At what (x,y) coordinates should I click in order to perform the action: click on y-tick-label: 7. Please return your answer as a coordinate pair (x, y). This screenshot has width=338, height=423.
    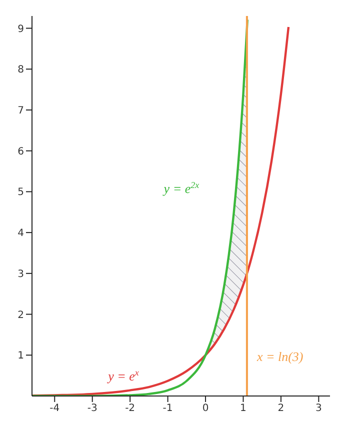
    Looking at the image, I should click on (21, 111).